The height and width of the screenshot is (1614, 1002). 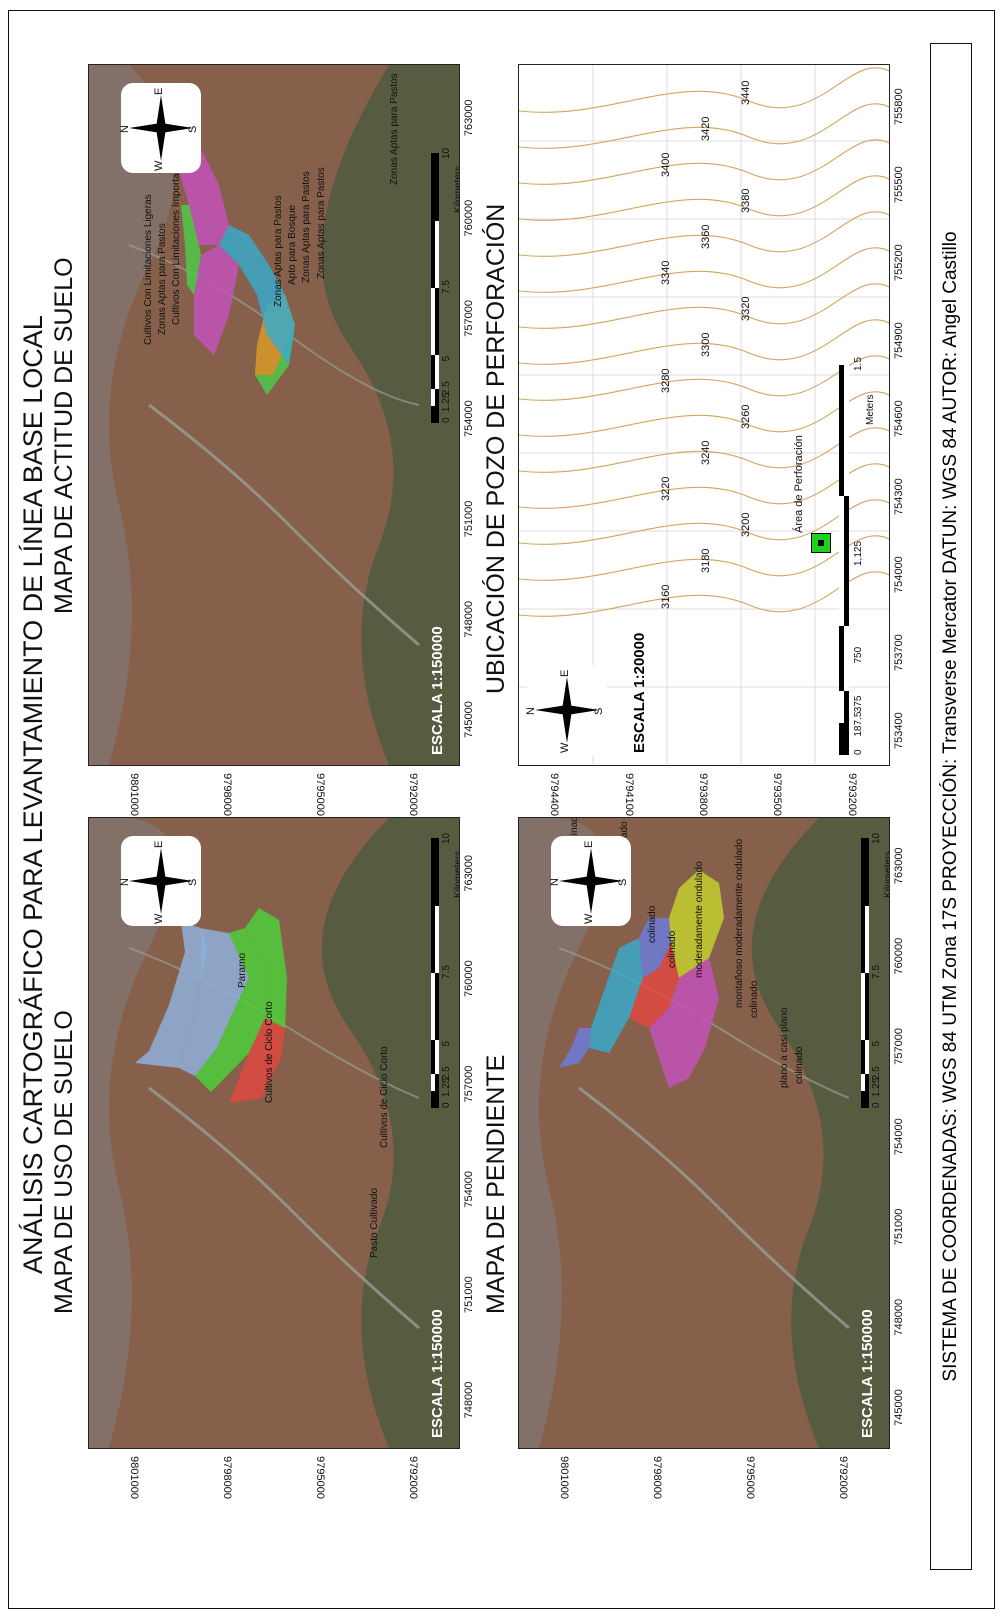 I want to click on slope-label-3: colinado, so click(x=672, y=949).